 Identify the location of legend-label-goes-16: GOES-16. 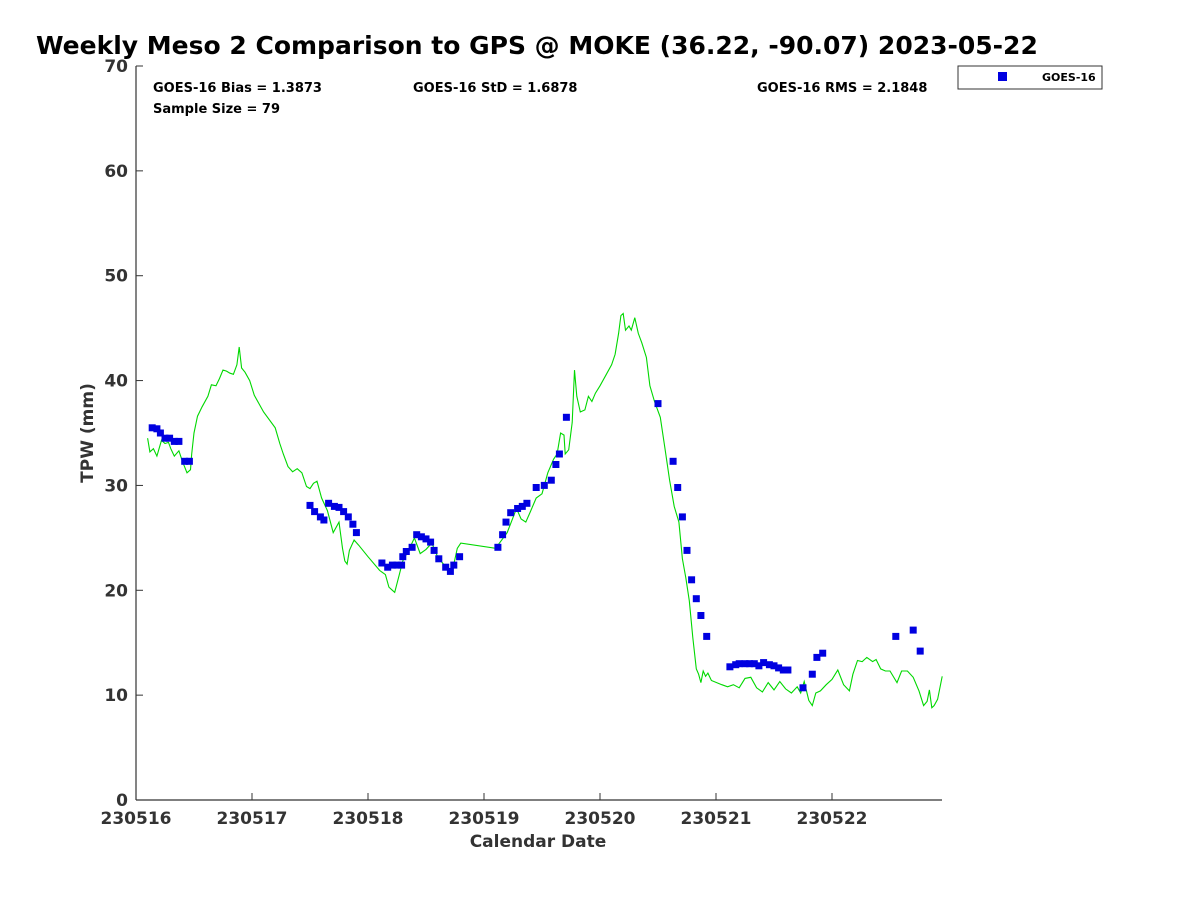
(1069, 77).